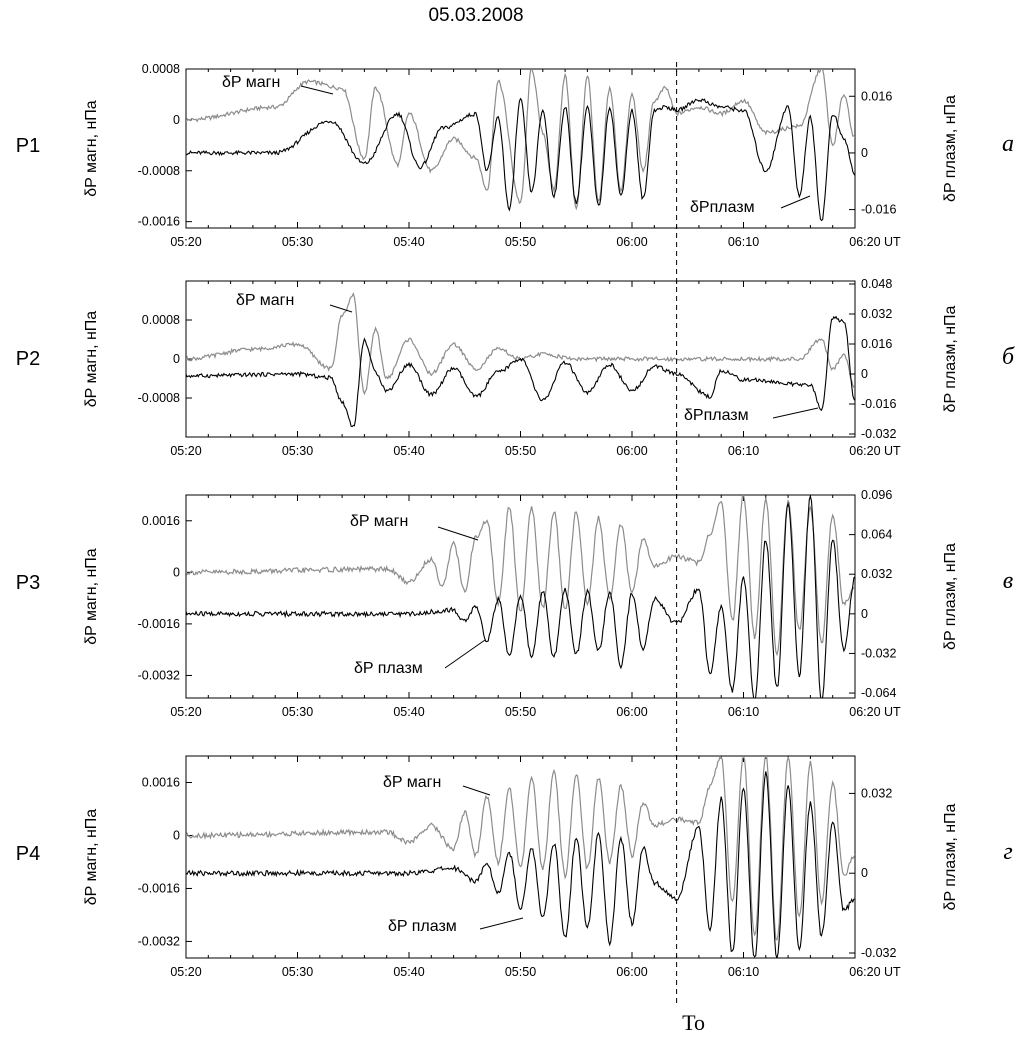 The width and height of the screenshot is (1031, 1040). What do you see at coordinates (1008, 357) in the screenshot?
I see `panel-letter: б` at bounding box center [1008, 357].